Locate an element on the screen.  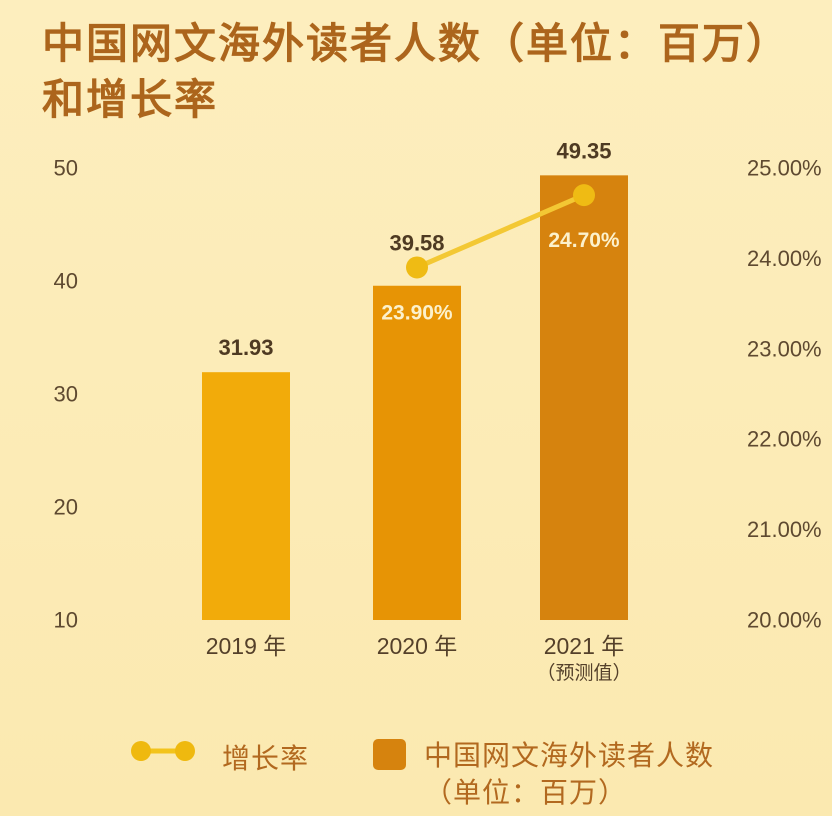
x-axis-sublabel-2021: （预测值） is located at coordinates (583, 673).